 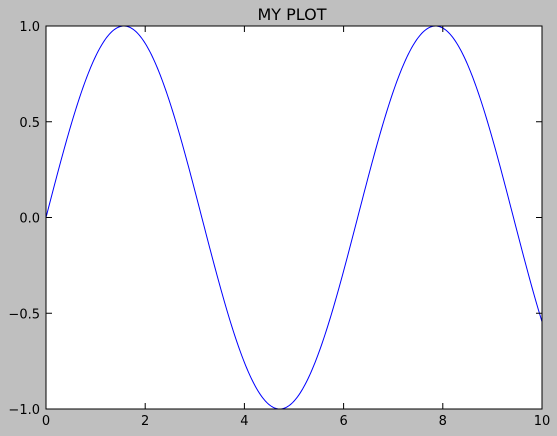 What do you see at coordinates (343, 421) in the screenshot?
I see `x-tick-label-3: 6` at bounding box center [343, 421].